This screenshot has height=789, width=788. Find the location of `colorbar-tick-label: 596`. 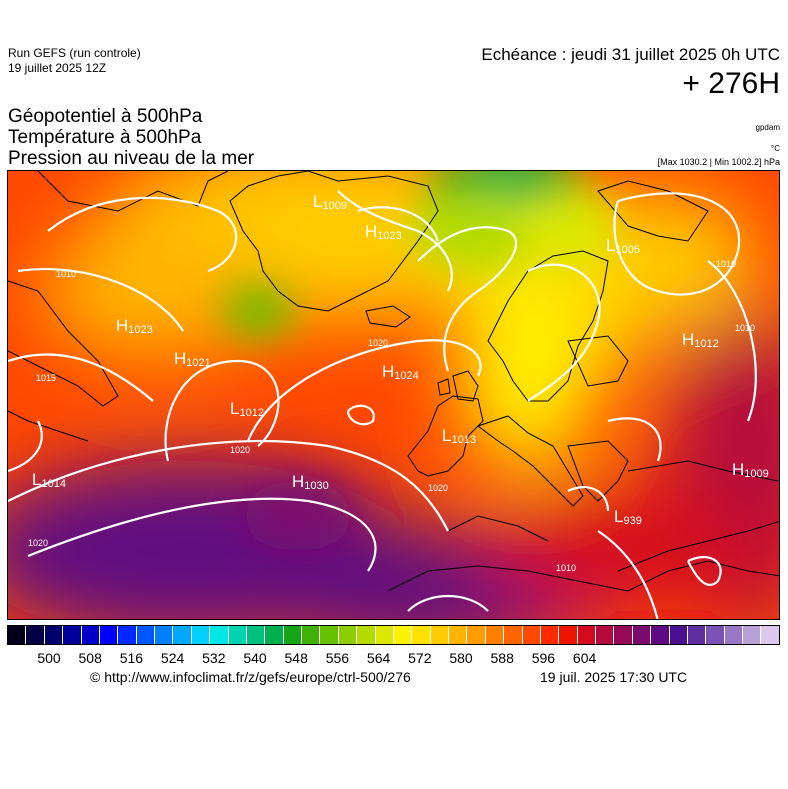

colorbar-tick-label: 596 is located at coordinates (543, 658).